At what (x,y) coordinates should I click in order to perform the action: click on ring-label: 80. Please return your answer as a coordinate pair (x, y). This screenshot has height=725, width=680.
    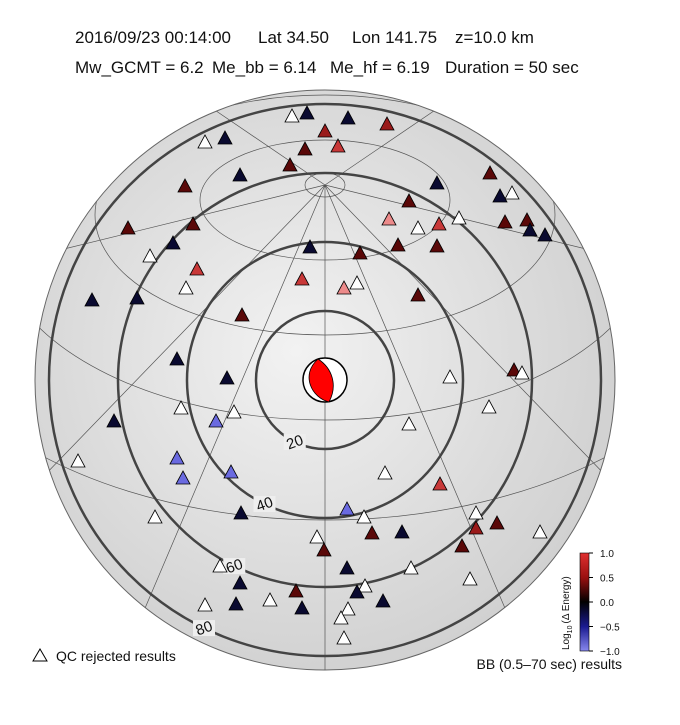
    Looking at the image, I should click on (203, 629).